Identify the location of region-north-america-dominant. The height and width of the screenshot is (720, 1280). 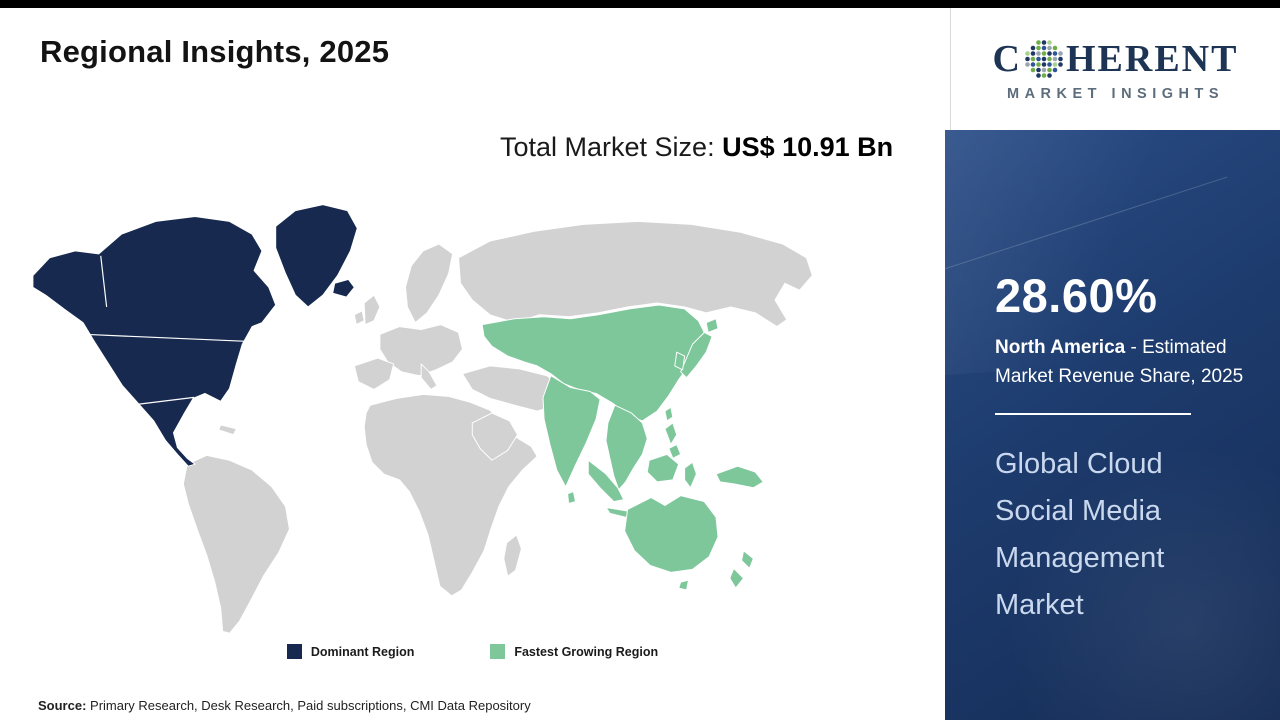
(195, 335).